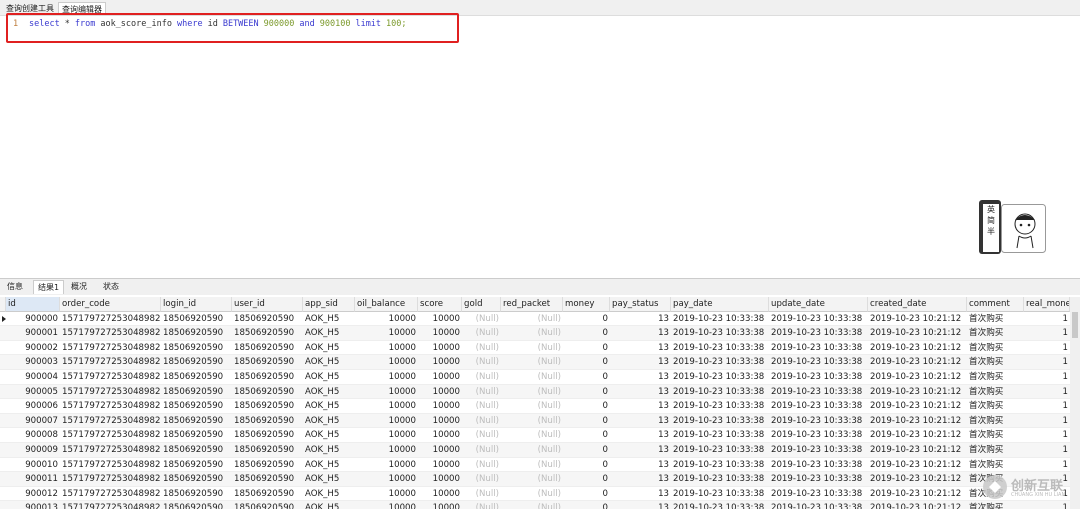 This screenshot has width=1080, height=509. What do you see at coordinates (1075, 403) in the screenshot?
I see `scrollbar` at bounding box center [1075, 403].